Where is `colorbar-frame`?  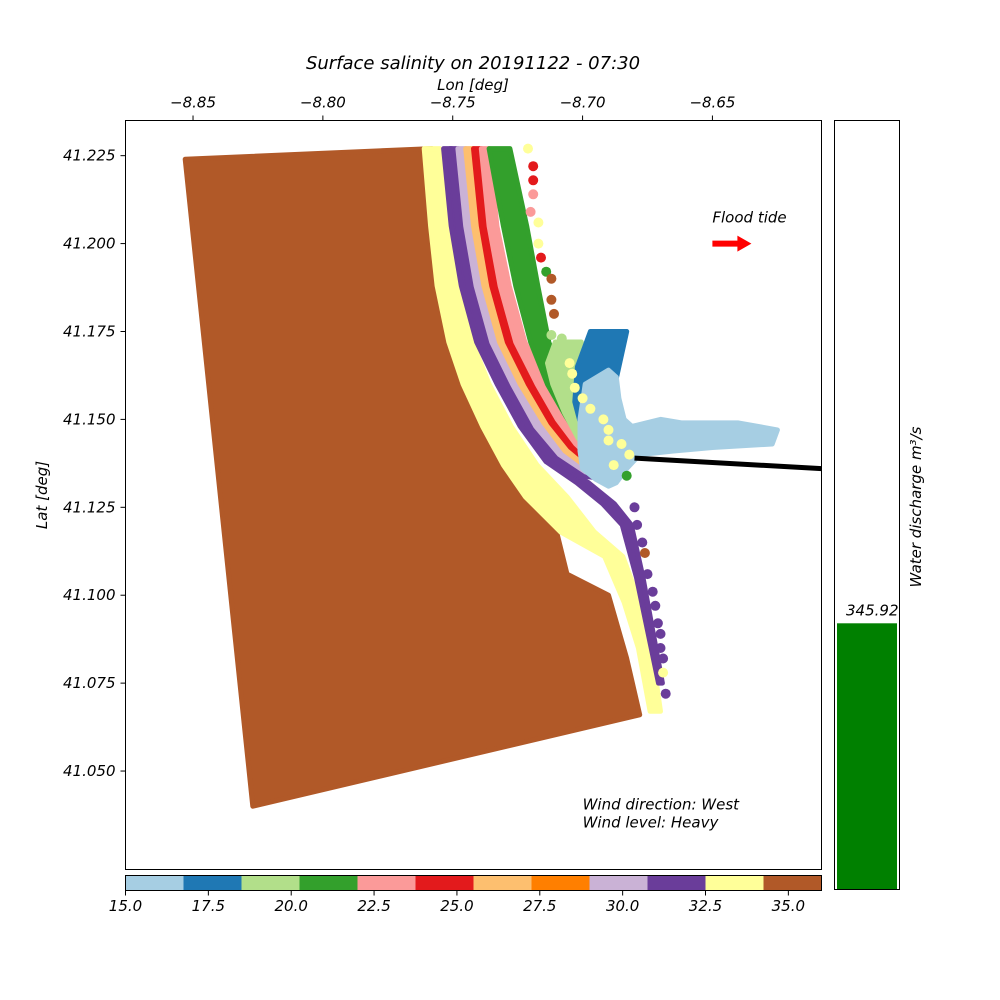
colorbar-frame is located at coordinates (473, 883).